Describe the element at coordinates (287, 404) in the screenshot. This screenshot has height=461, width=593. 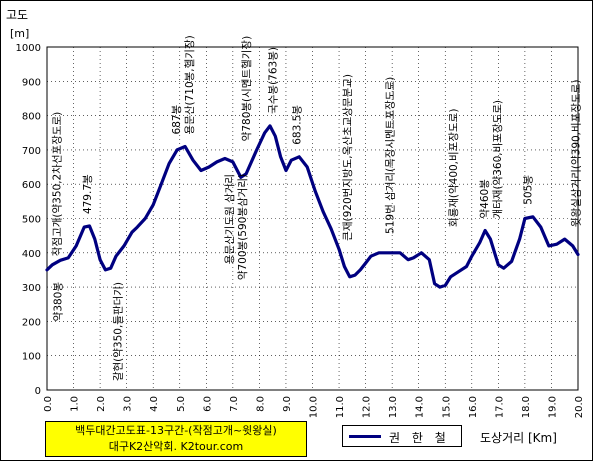
I see `x-tick-label: 9.0` at that location.